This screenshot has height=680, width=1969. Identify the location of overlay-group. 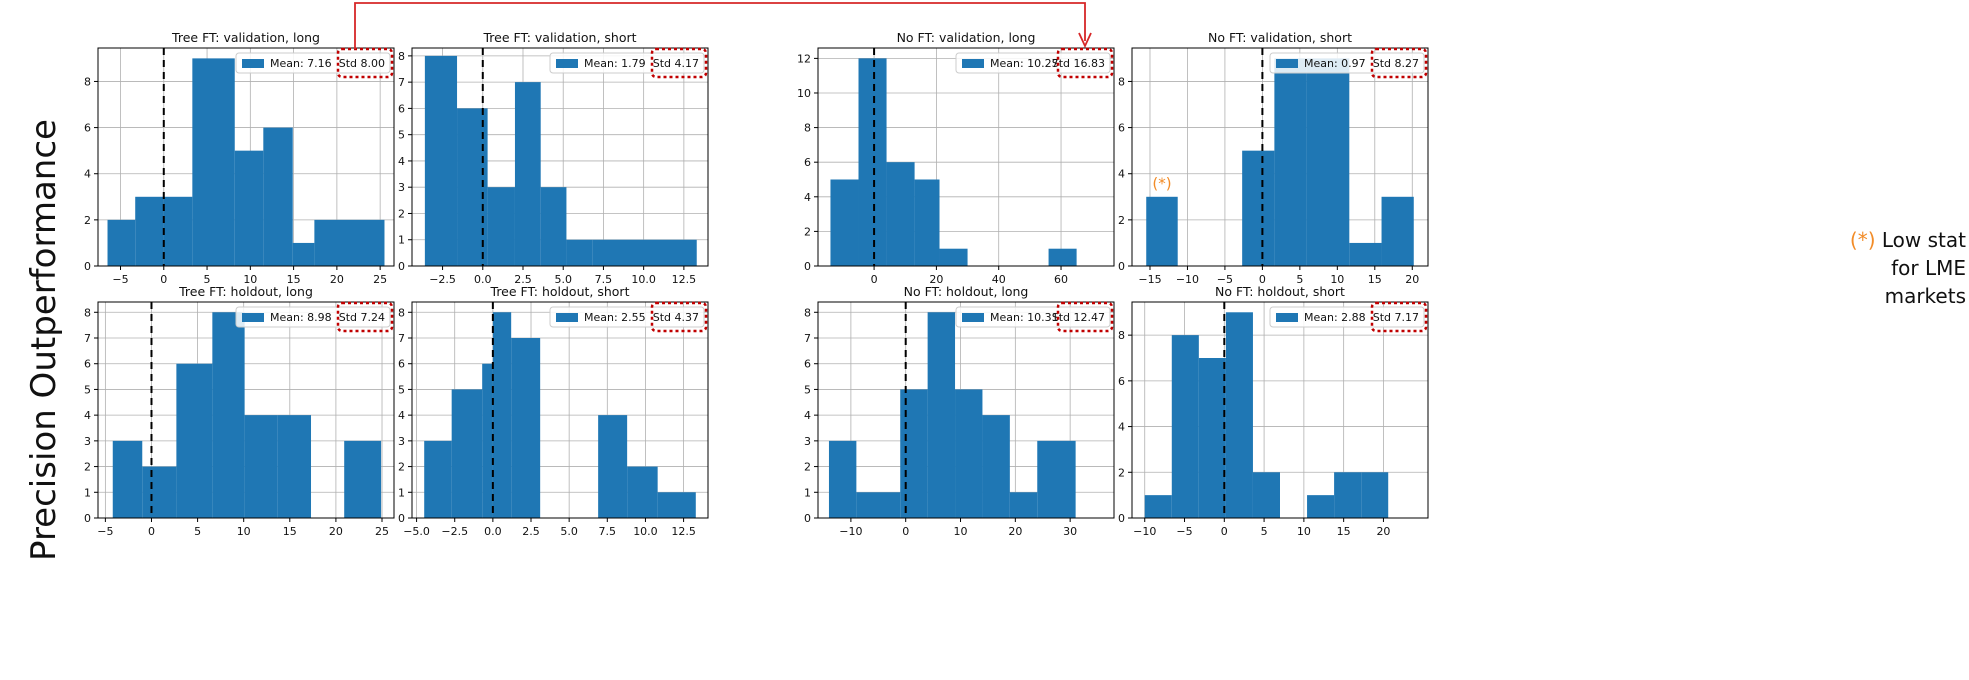
(723, 25).